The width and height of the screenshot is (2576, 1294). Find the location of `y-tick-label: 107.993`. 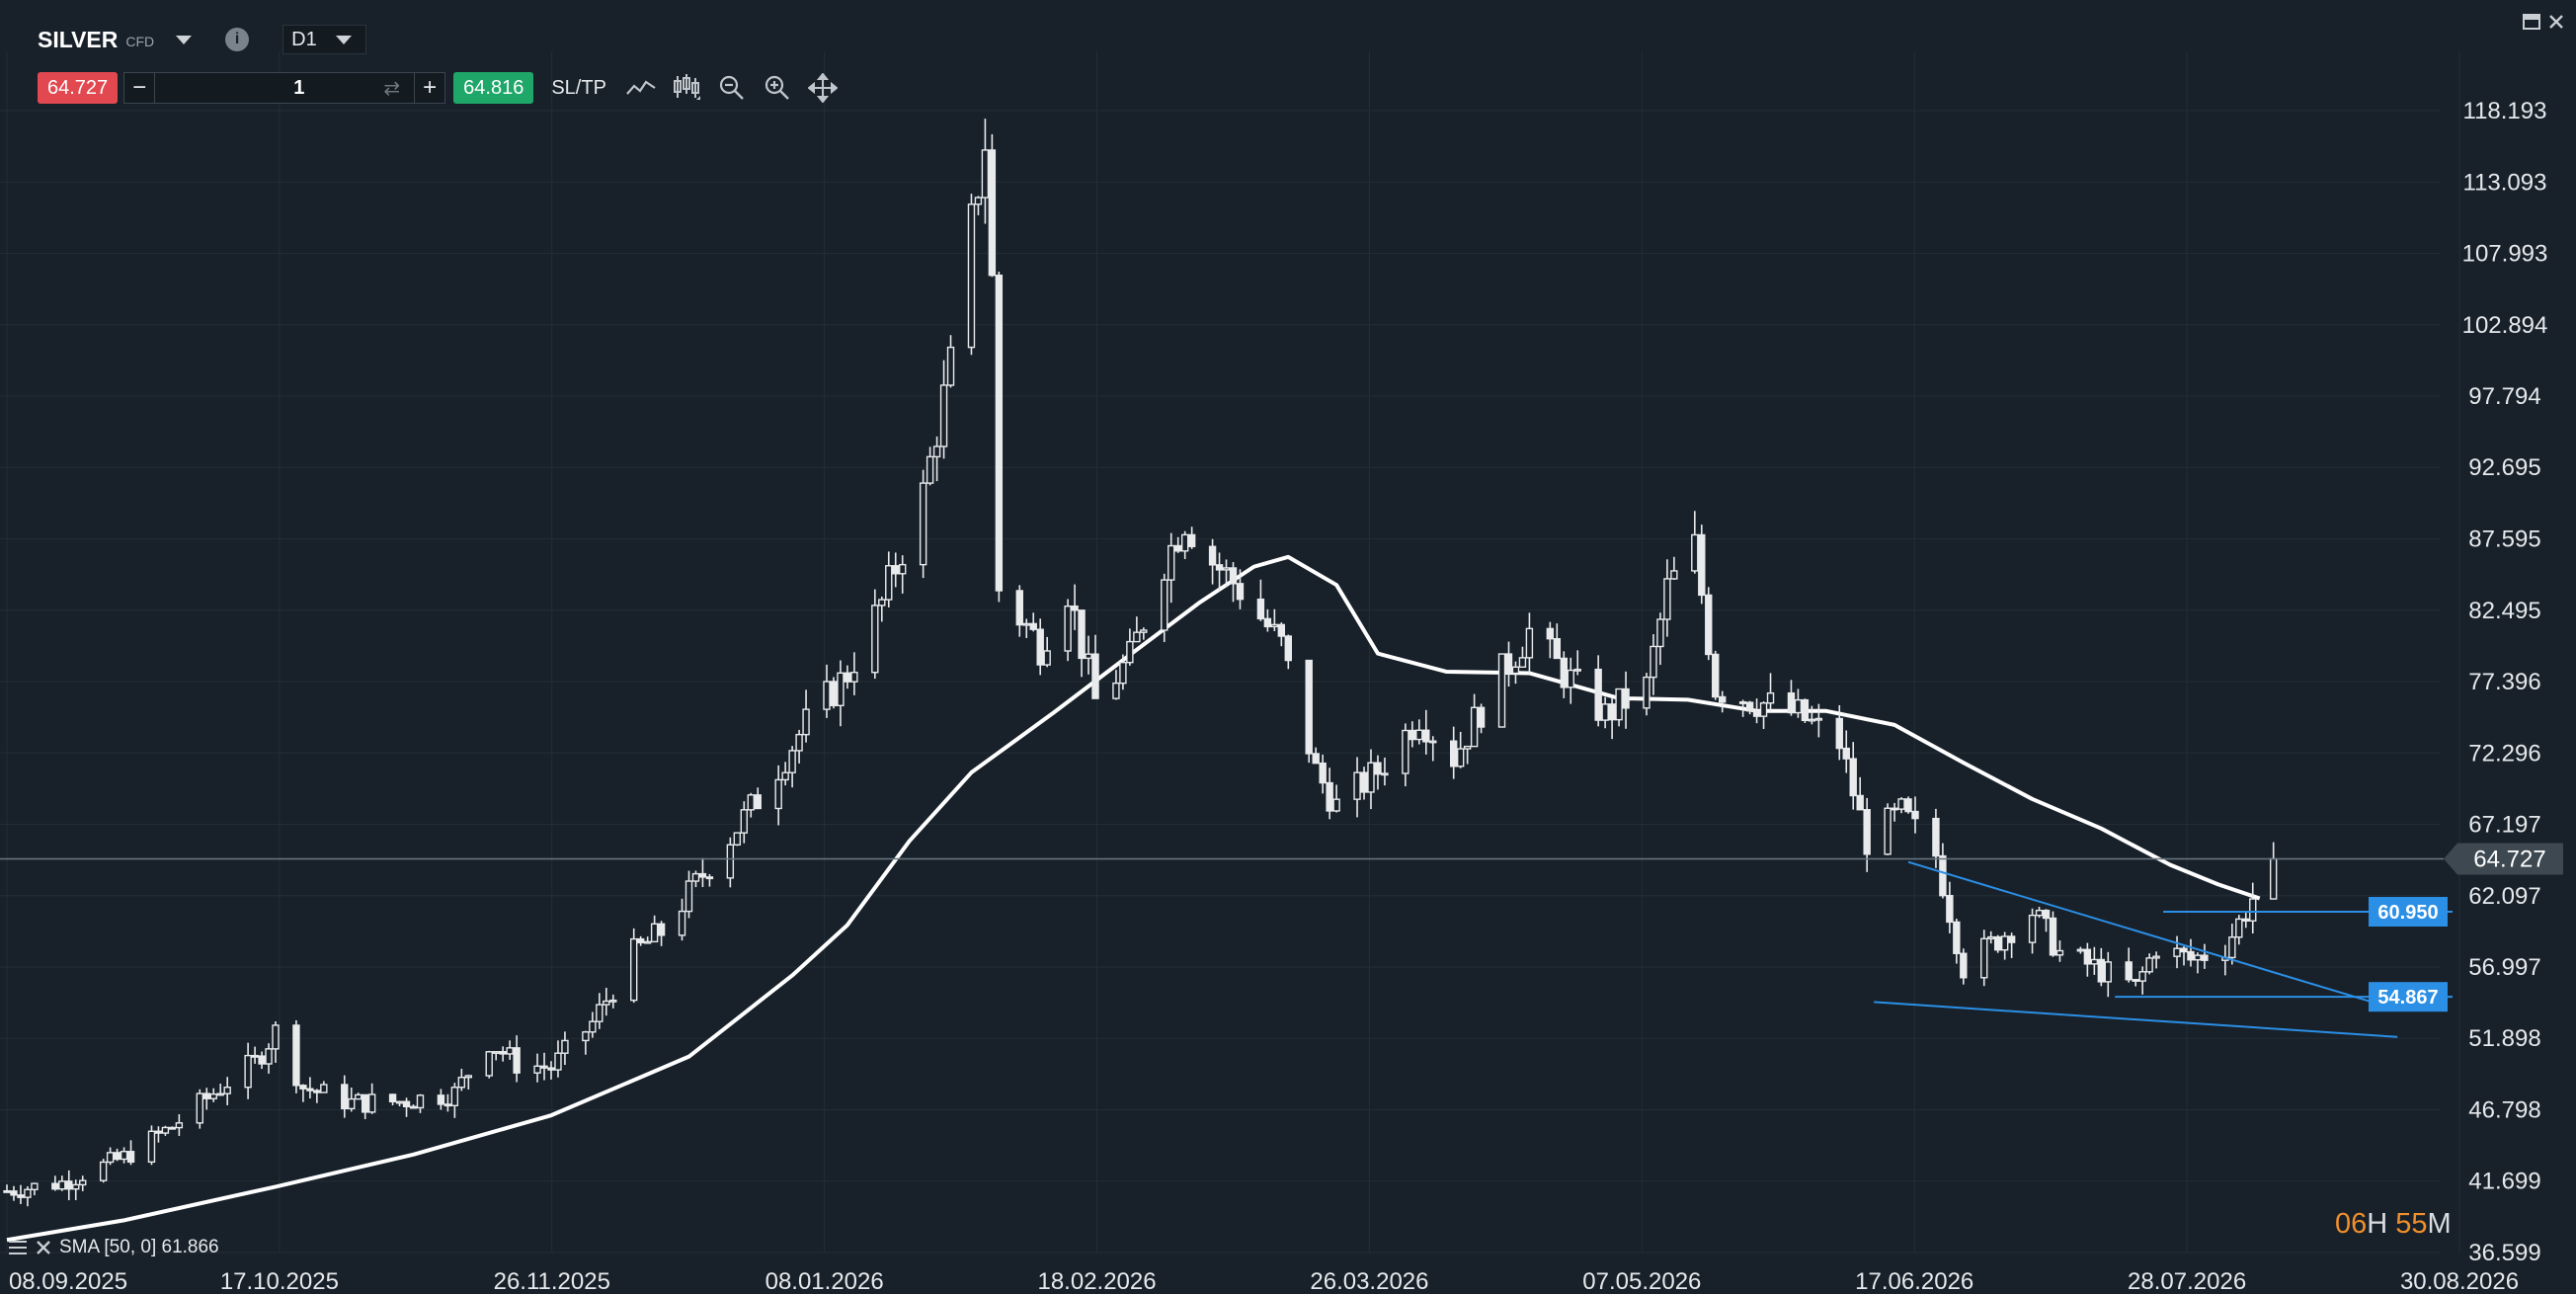

y-tick-label: 107.993 is located at coordinates (2505, 254).